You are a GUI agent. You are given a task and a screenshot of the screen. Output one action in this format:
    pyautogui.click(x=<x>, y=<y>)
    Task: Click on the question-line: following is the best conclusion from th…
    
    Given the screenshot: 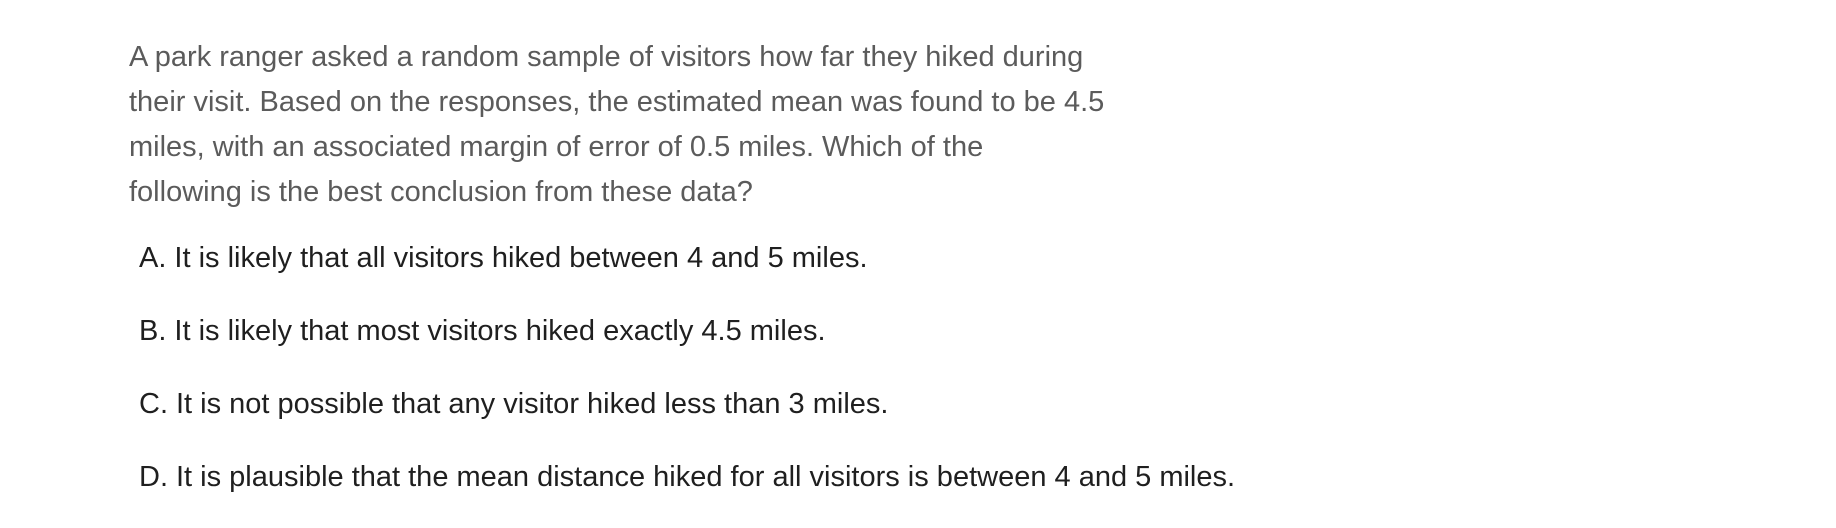 What is the action you would take?
    pyautogui.click(x=441, y=192)
    